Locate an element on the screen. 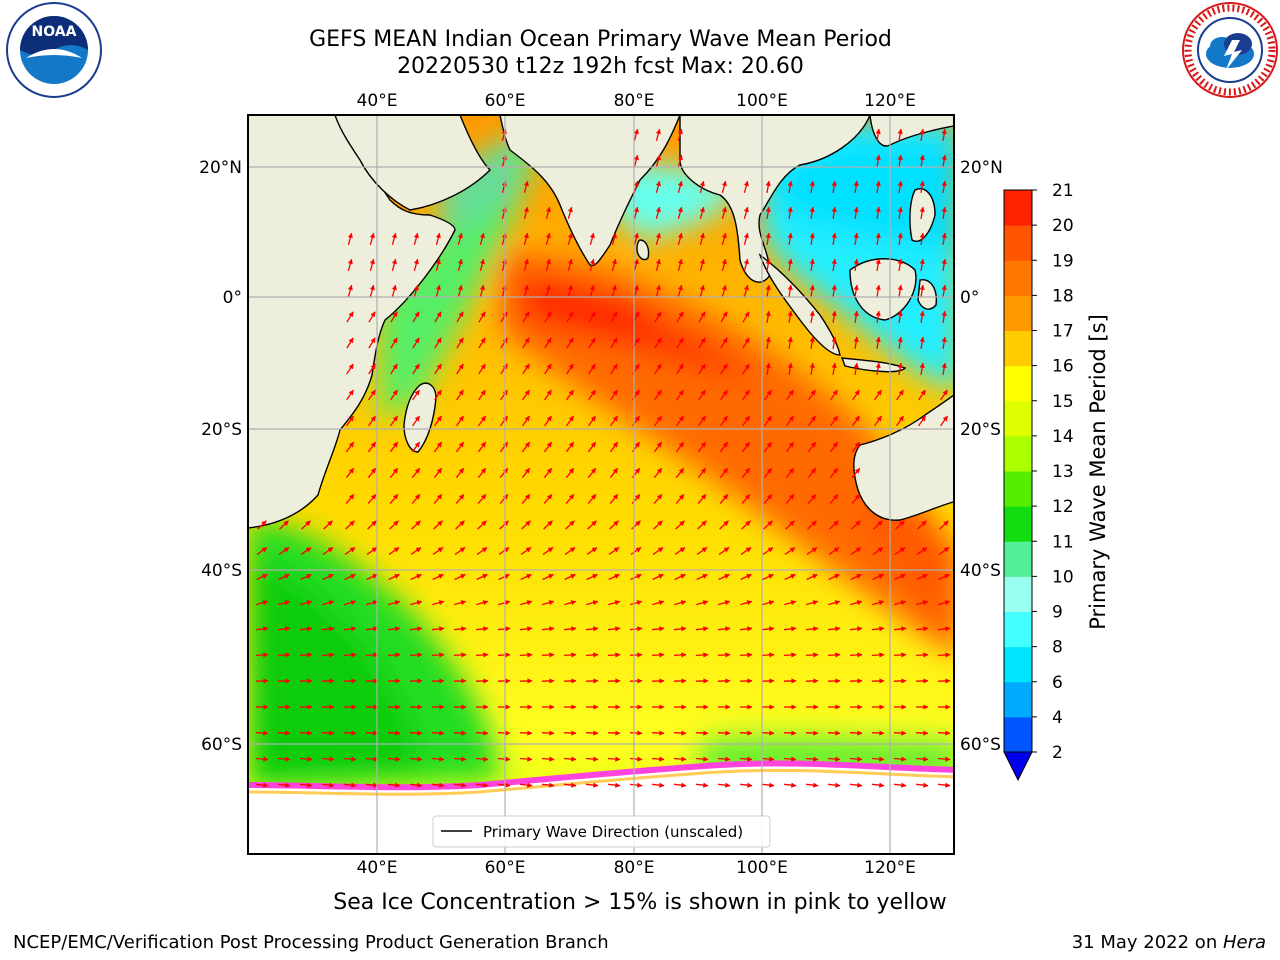  footer-host: Hera is located at coordinates (1244, 942).